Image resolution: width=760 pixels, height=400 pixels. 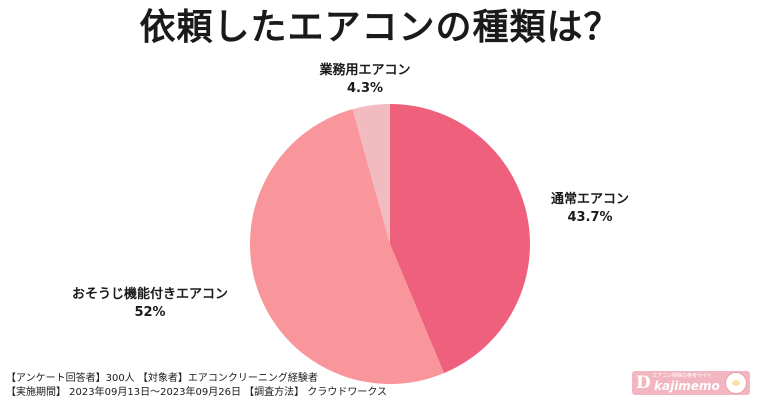 I want to click on kajimemo-logo: D エアコン掃除の参考サイト kajimemo, so click(x=691, y=383).